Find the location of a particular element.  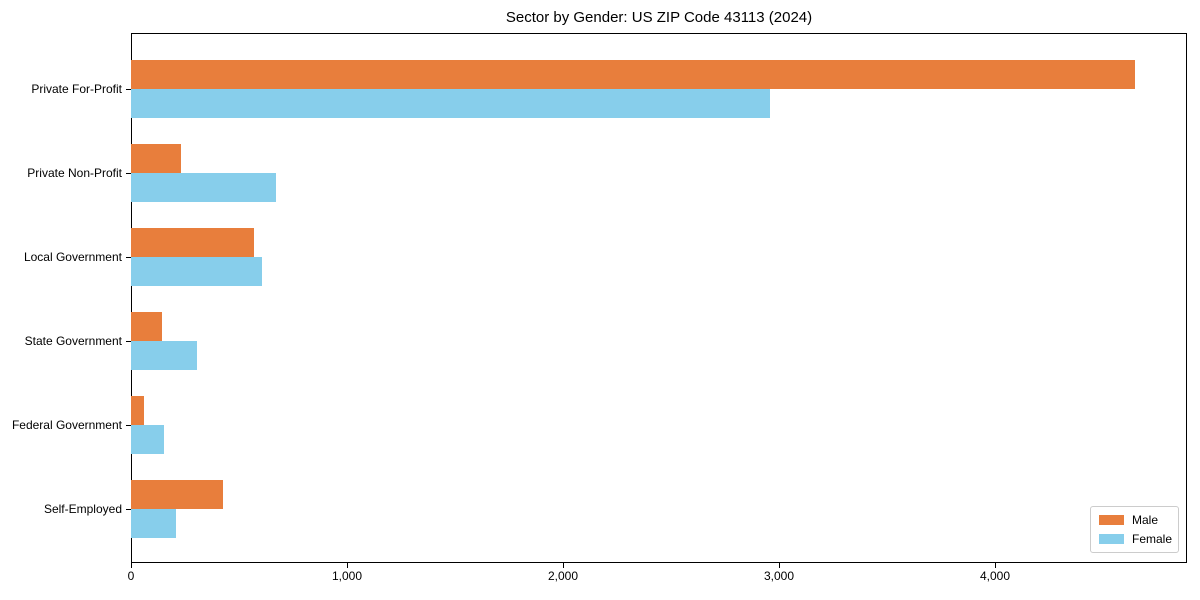

y-category-label: Local Government is located at coordinates (72, 257).